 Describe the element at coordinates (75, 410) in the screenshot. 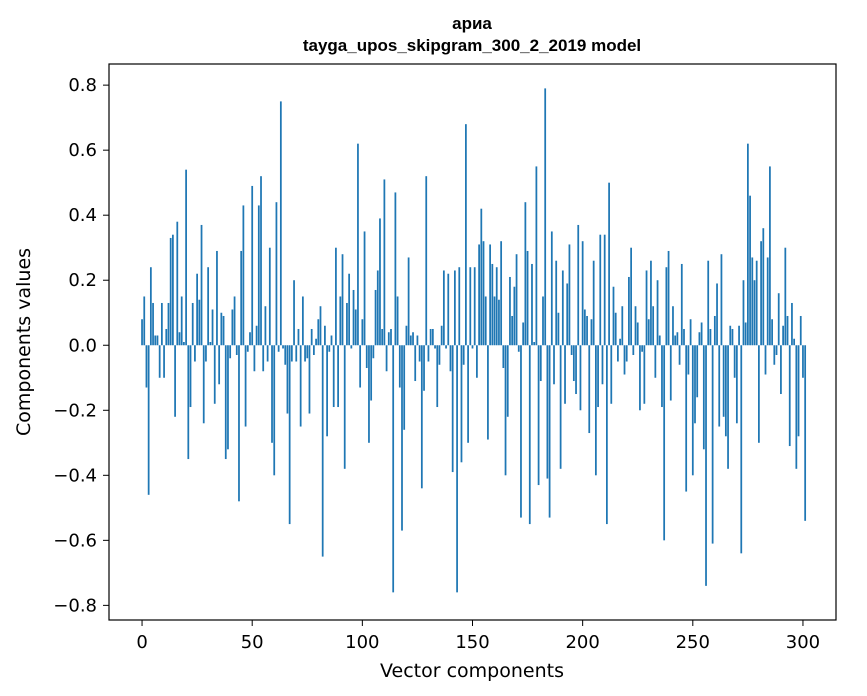

I see `y-tick-label: −0.2` at that location.